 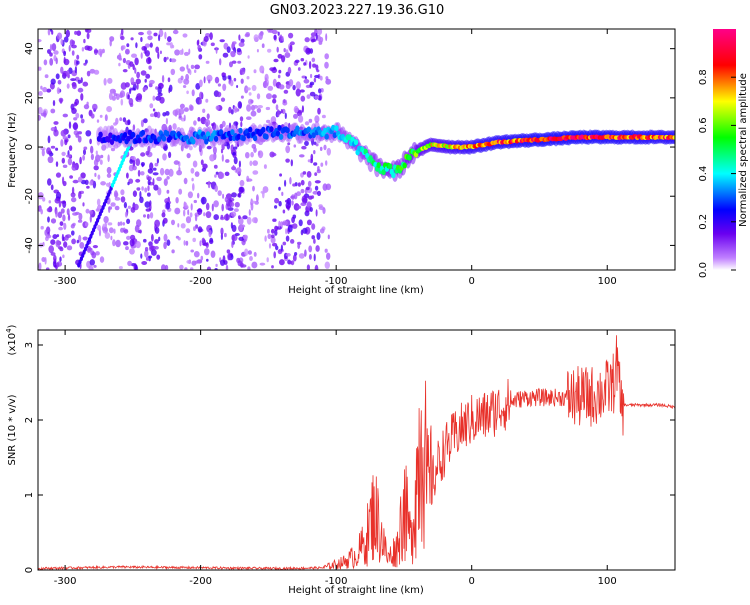 What do you see at coordinates (703, 222) in the screenshot?
I see `colorbar-tick-label: 0.2` at bounding box center [703, 222].